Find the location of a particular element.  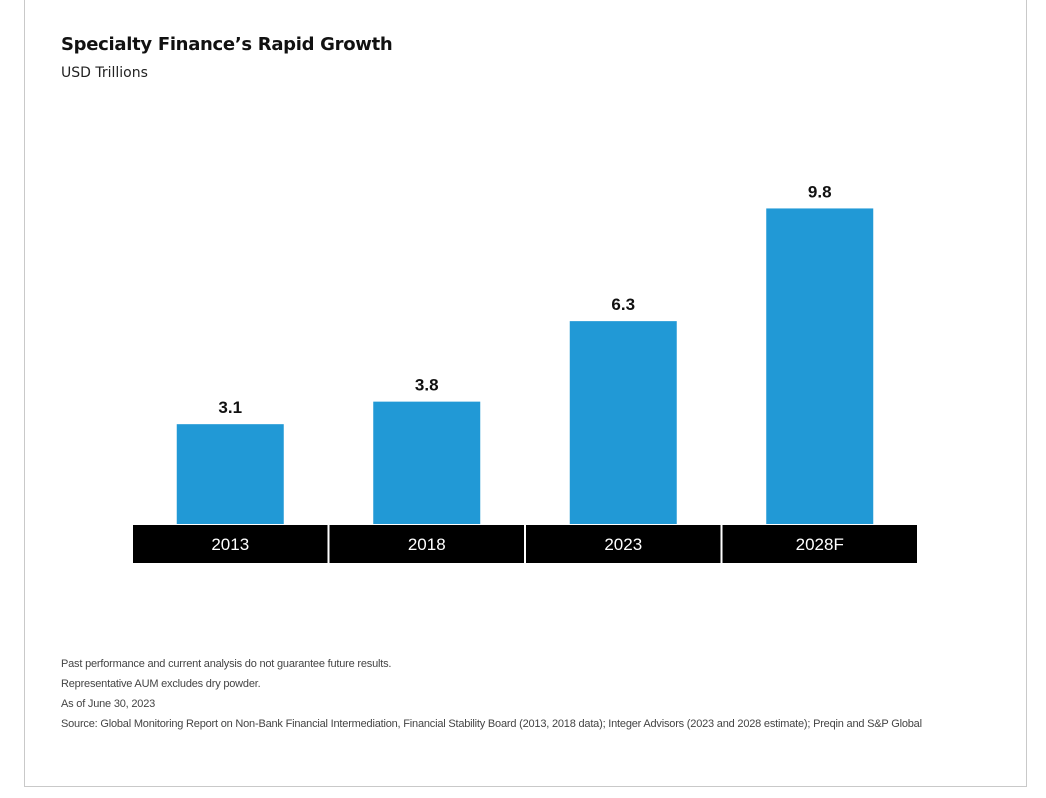

category-band-2018 is located at coordinates (426, 544).